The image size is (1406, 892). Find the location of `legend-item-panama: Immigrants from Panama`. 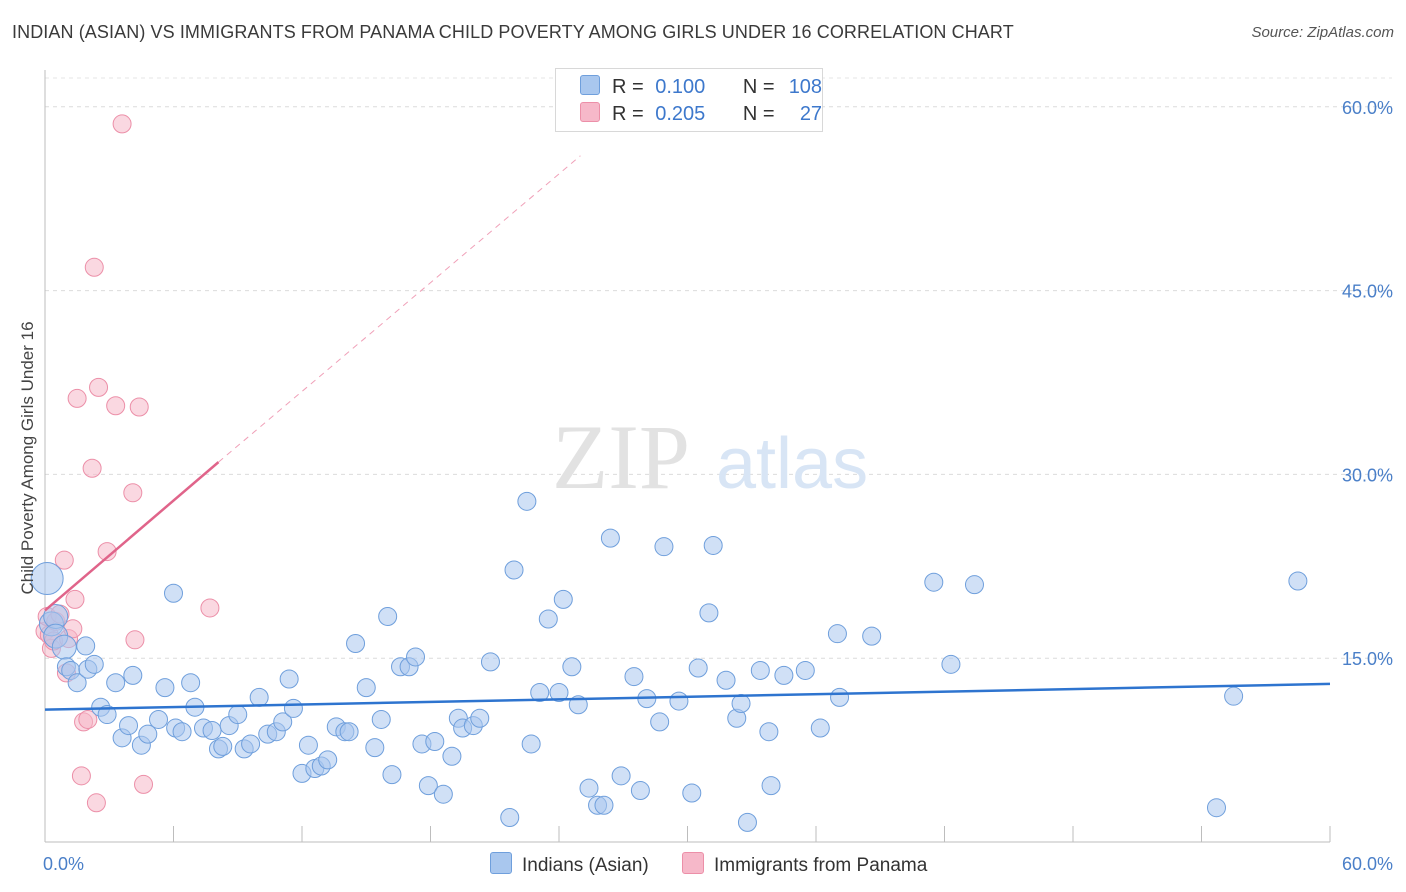

legend-item-panama: Immigrants from Panama is located at coordinates (804, 864).